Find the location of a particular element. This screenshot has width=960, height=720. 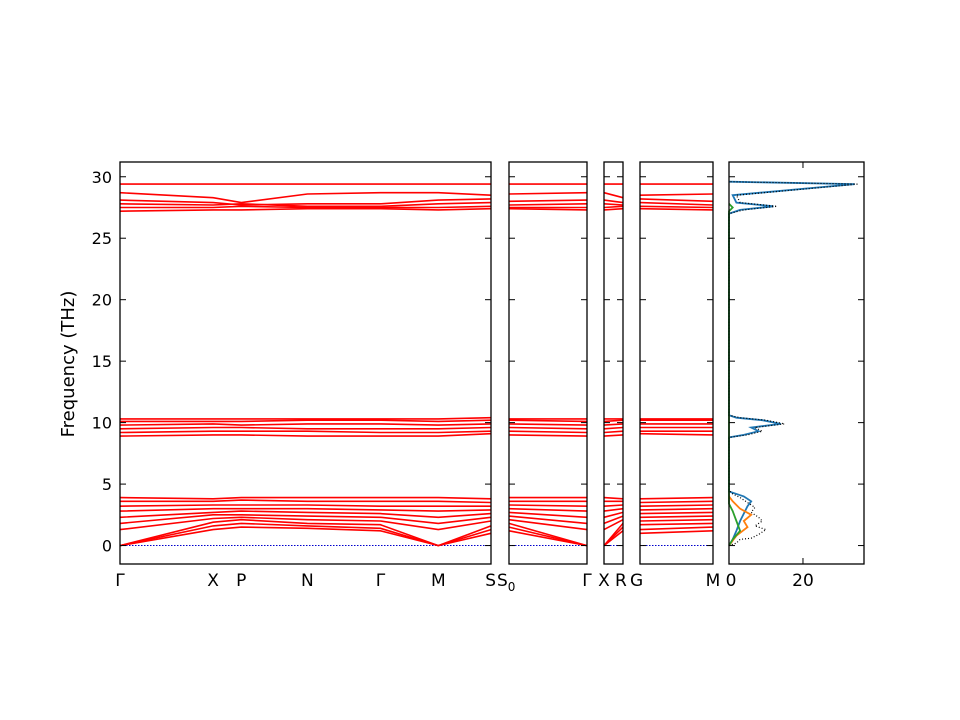

y-tick-label: 15 is located at coordinates (102, 361).